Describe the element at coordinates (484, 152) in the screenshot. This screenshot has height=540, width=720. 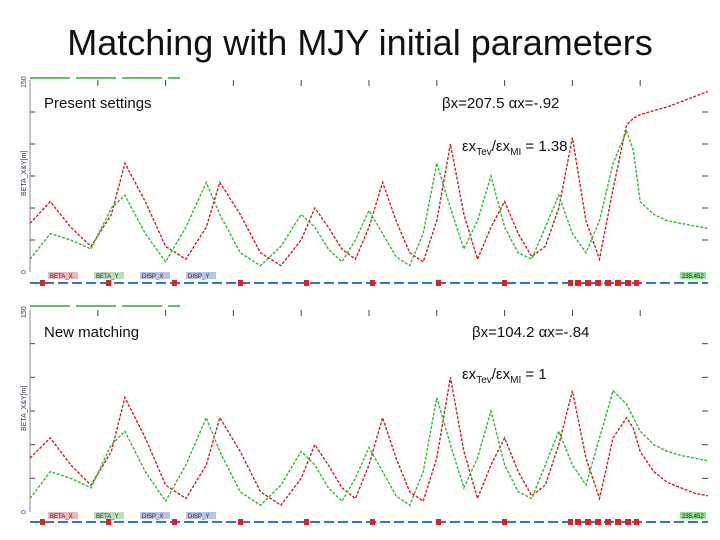
I see `panel-1-eps-sub1: Tev` at that location.